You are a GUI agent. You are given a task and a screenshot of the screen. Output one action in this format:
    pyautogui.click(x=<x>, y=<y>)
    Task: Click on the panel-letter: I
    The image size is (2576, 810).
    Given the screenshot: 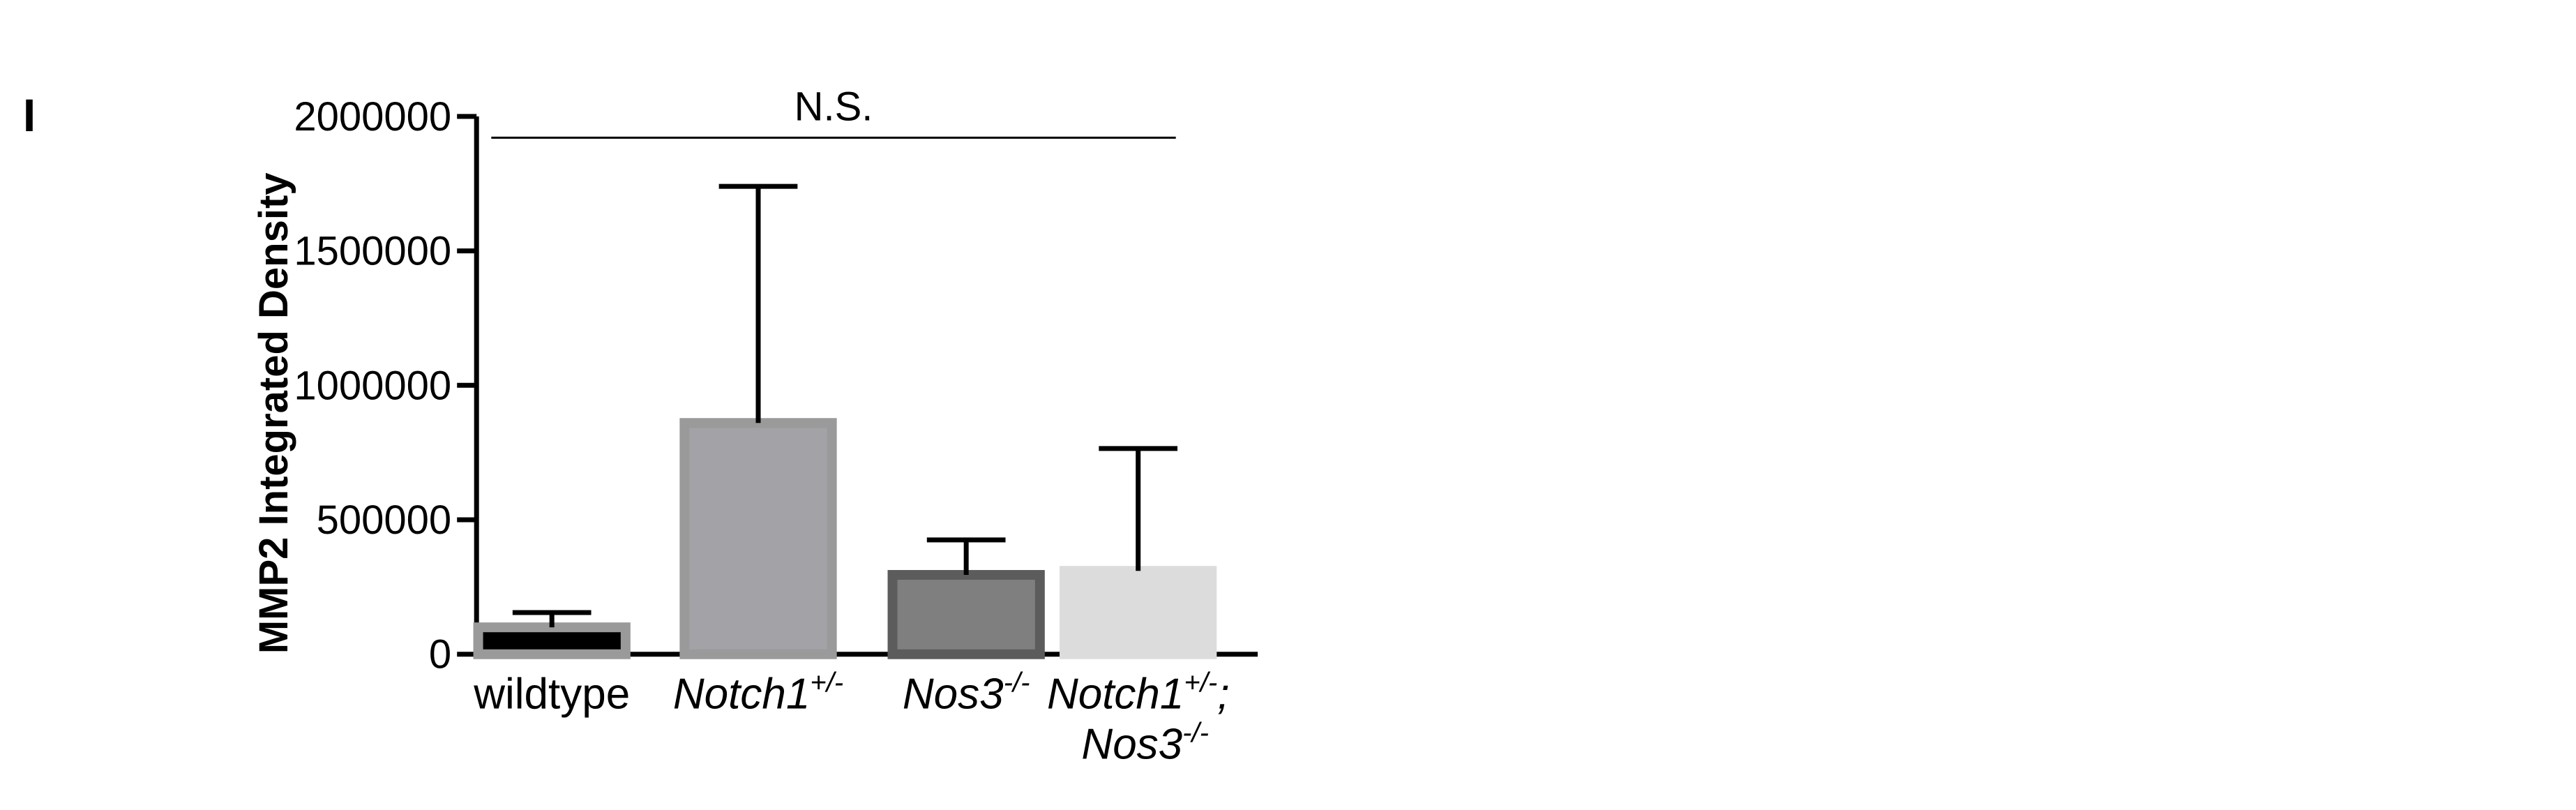 What is the action you would take?
    pyautogui.click(x=29, y=115)
    